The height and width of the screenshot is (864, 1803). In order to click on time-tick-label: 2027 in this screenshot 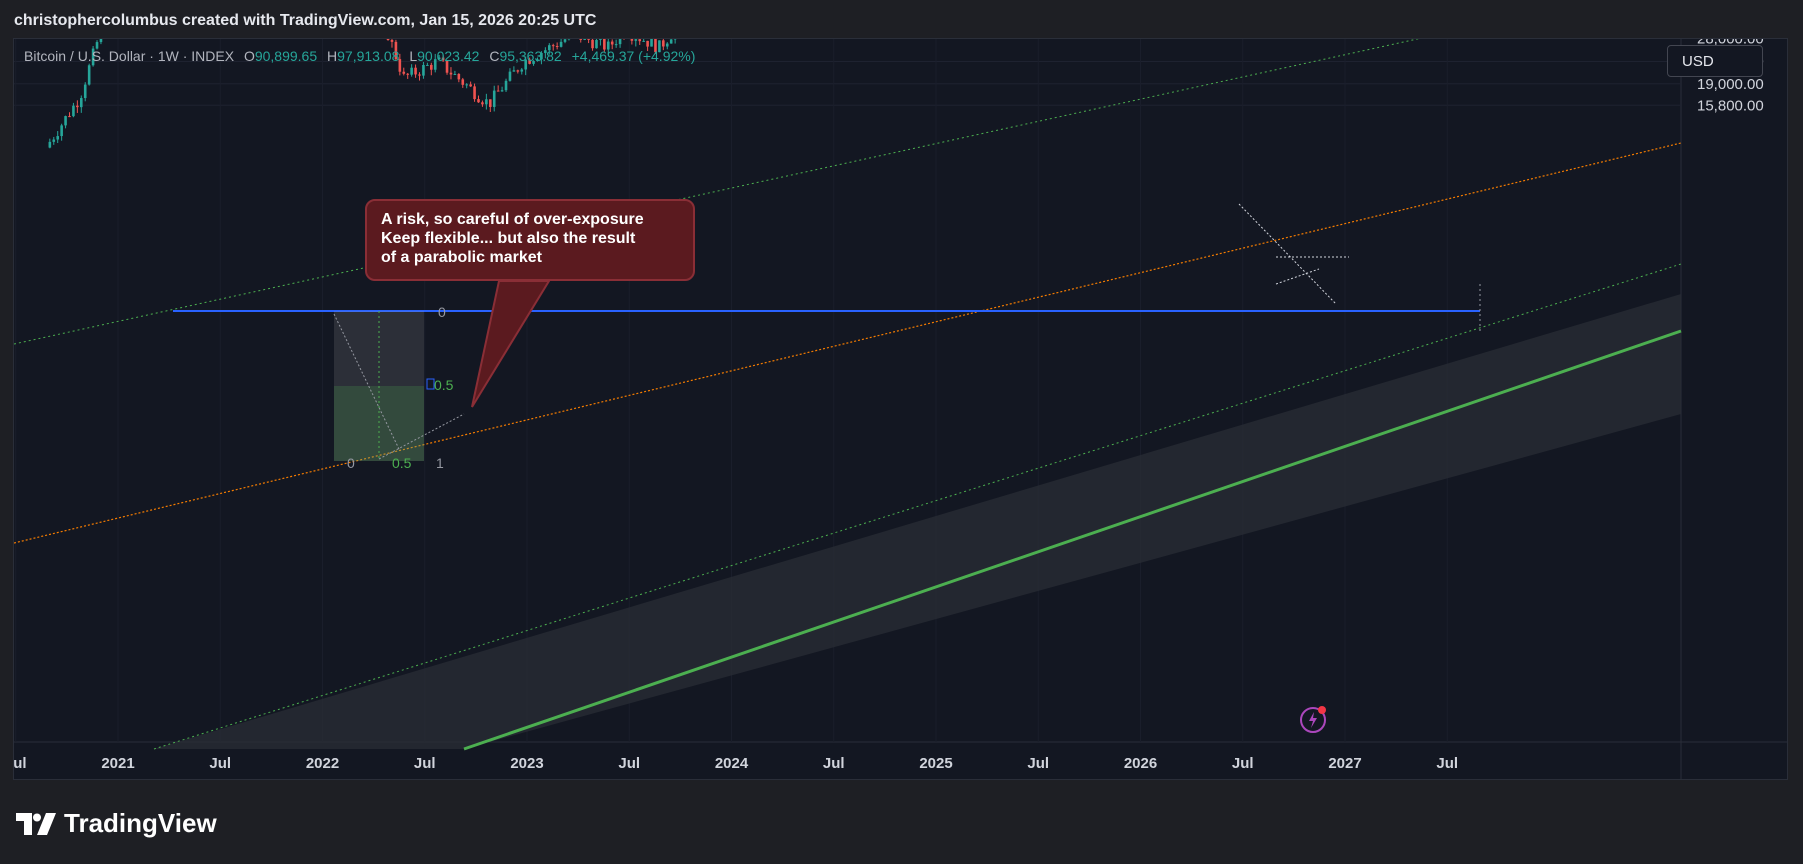, I will do `click(1344, 763)`.